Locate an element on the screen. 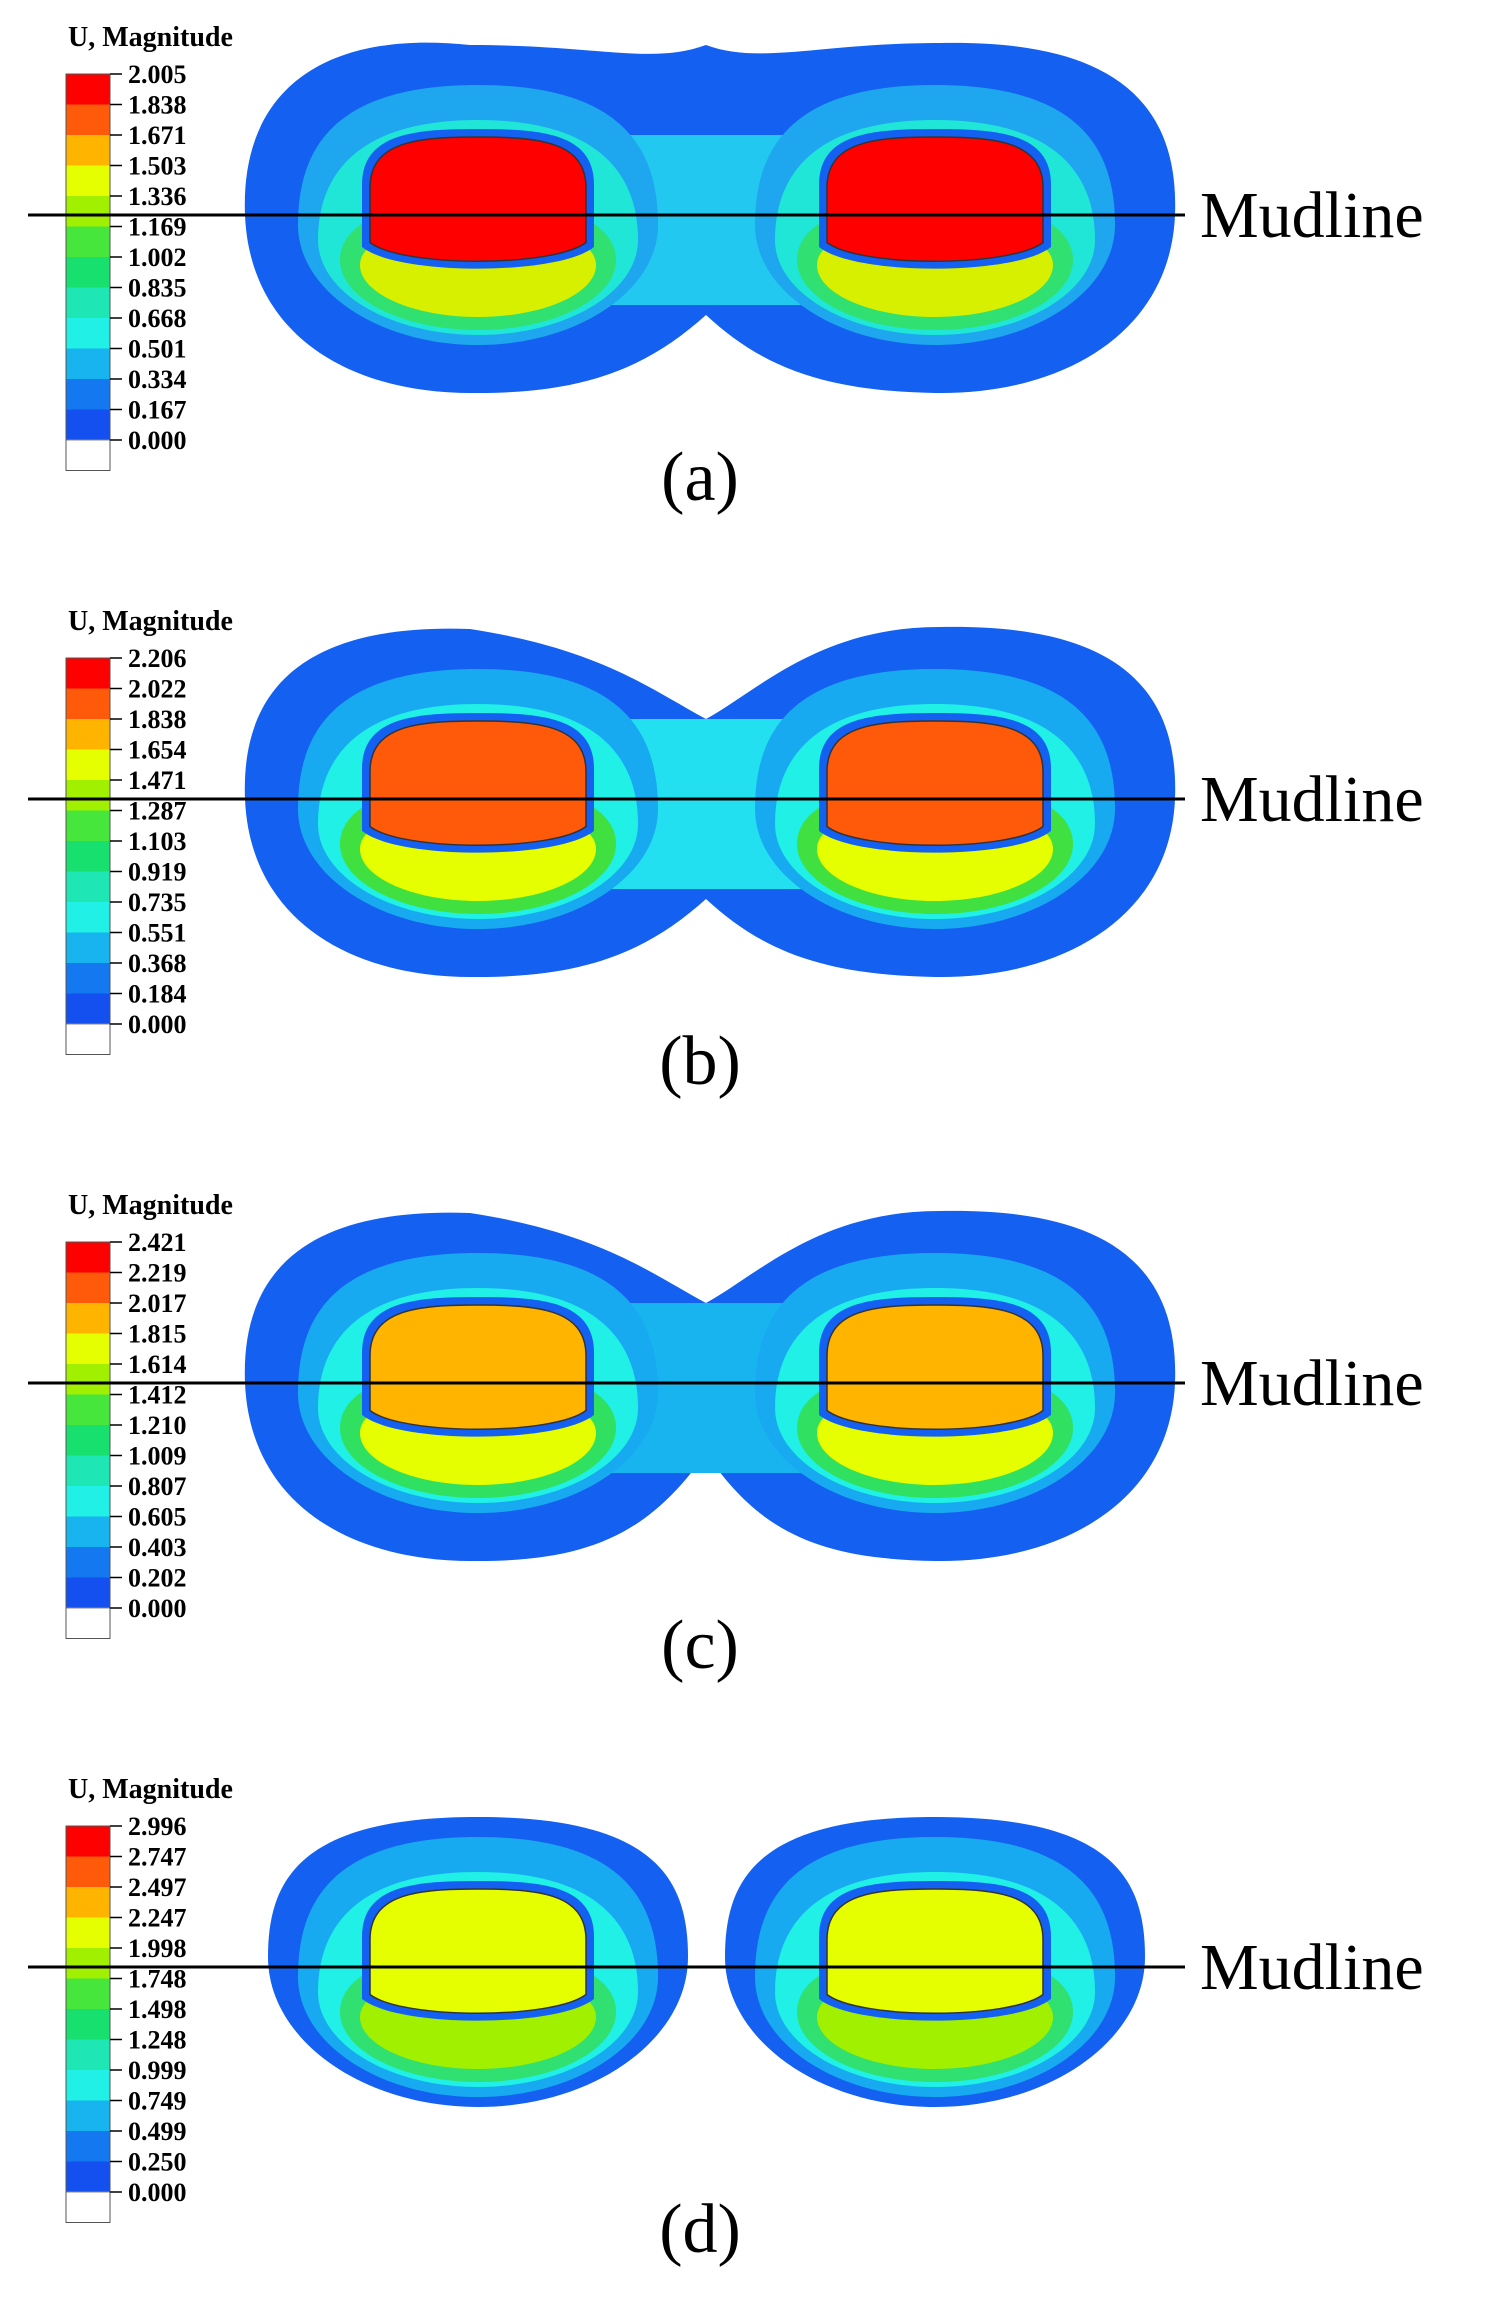  legend-tick-label: 0.250 is located at coordinates (157, 2162).